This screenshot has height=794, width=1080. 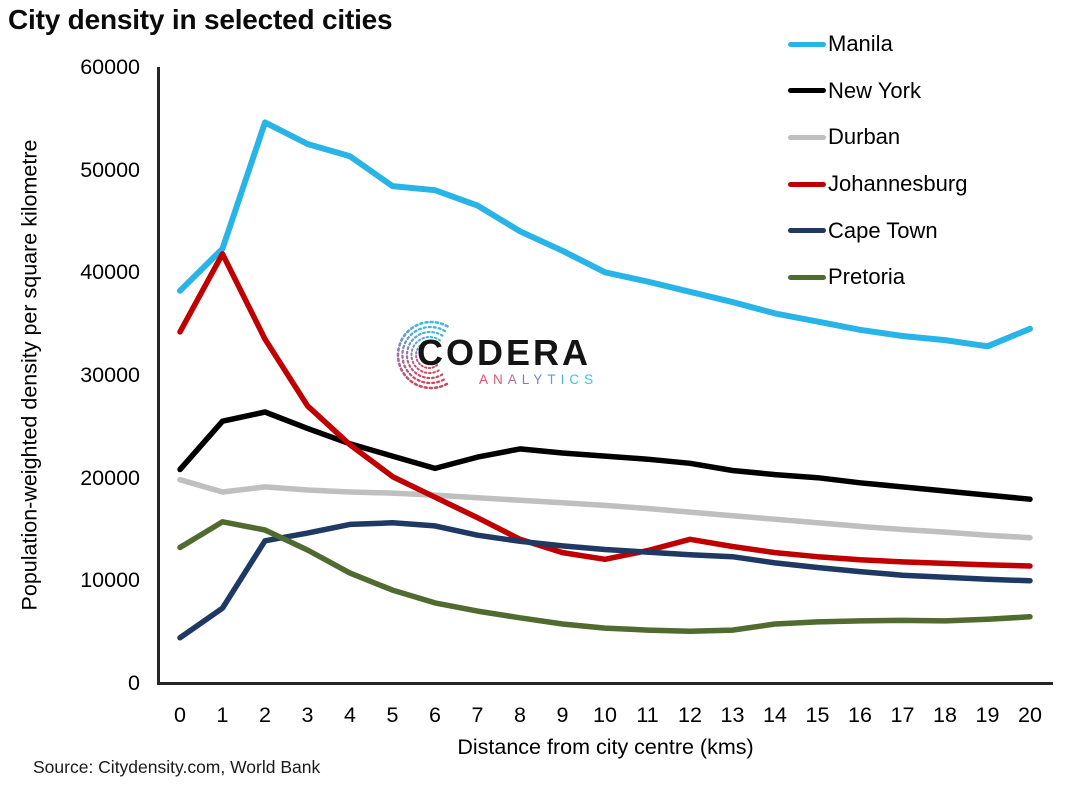 I want to click on x-tick-15: 15, so click(x=817, y=715).